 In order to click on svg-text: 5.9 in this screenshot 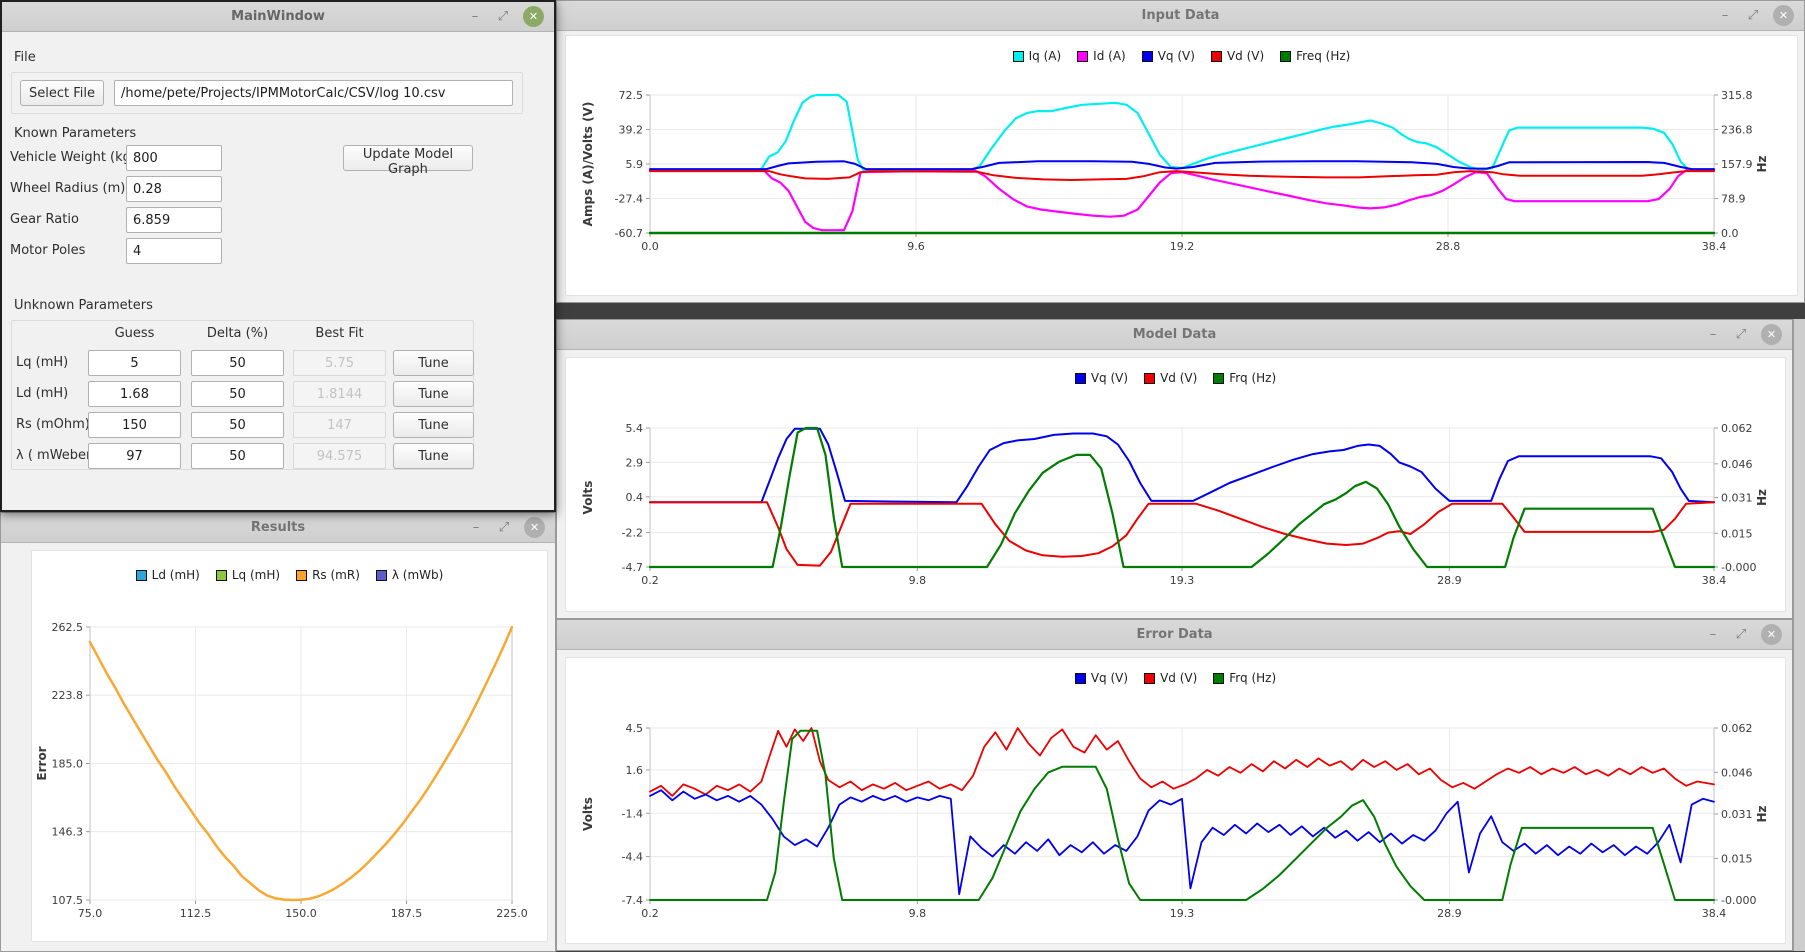, I will do `click(635, 164)`.